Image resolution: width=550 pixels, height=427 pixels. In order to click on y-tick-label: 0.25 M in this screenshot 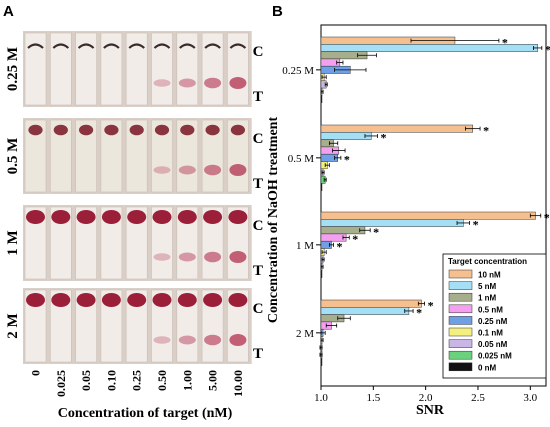, I will do `click(298, 71)`.